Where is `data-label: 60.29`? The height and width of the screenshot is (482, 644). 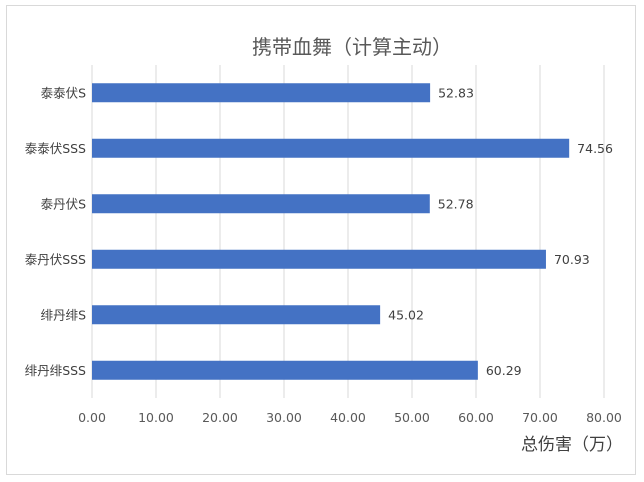 data-label: 60.29 is located at coordinates (504, 370).